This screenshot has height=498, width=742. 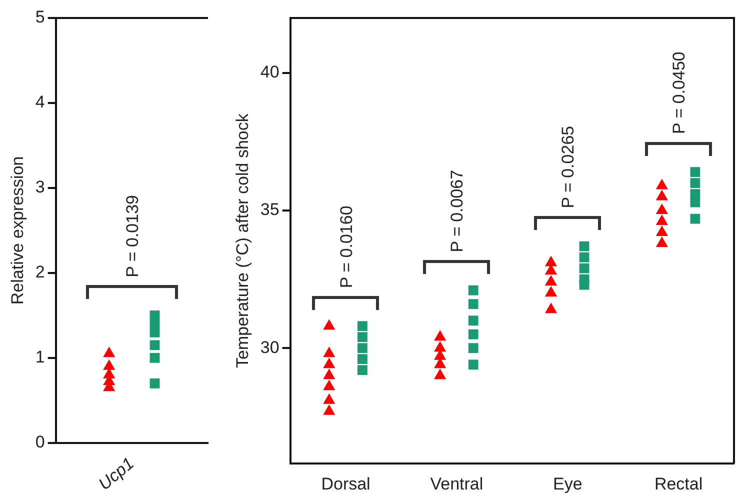 What do you see at coordinates (568, 167) in the screenshot?
I see `annotation: P = 0.0265` at bounding box center [568, 167].